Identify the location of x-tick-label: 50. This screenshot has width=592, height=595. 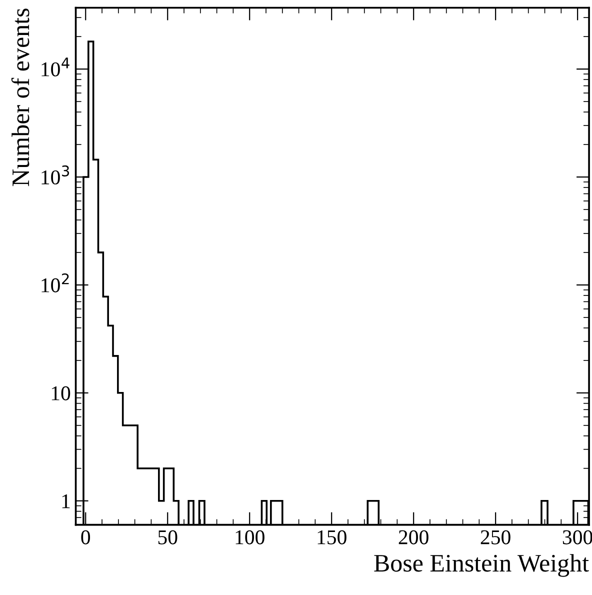
(168, 537).